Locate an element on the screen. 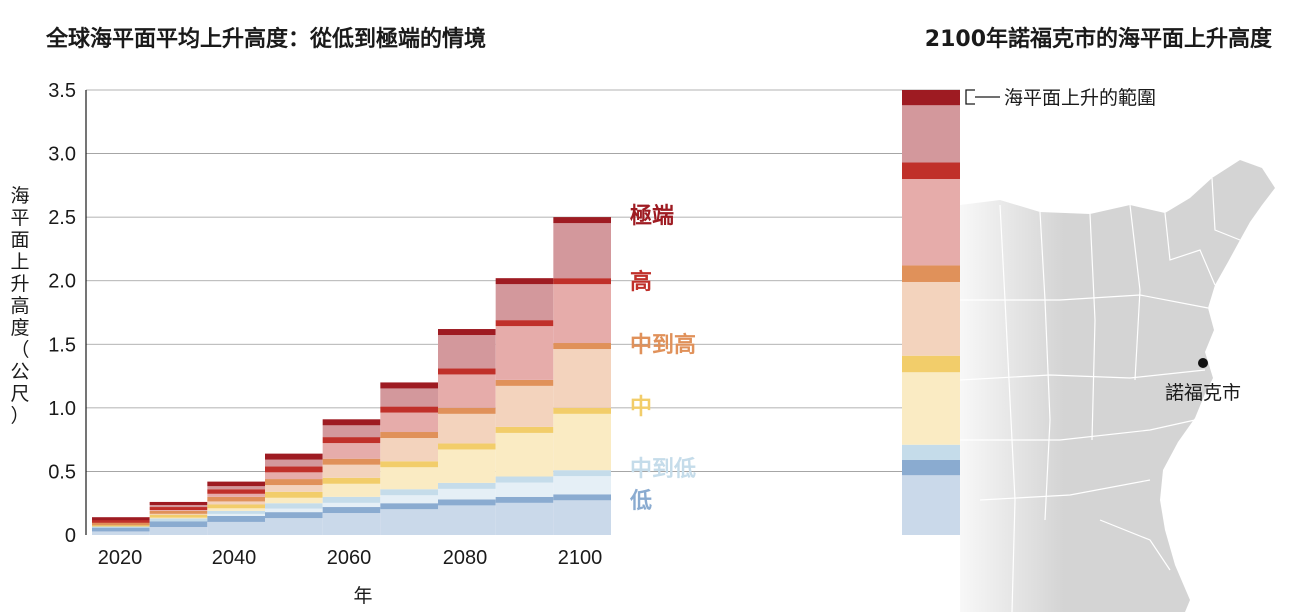 This screenshot has width=1296, height=614. y-axis-label-char: 公 is located at coordinates (19, 372).